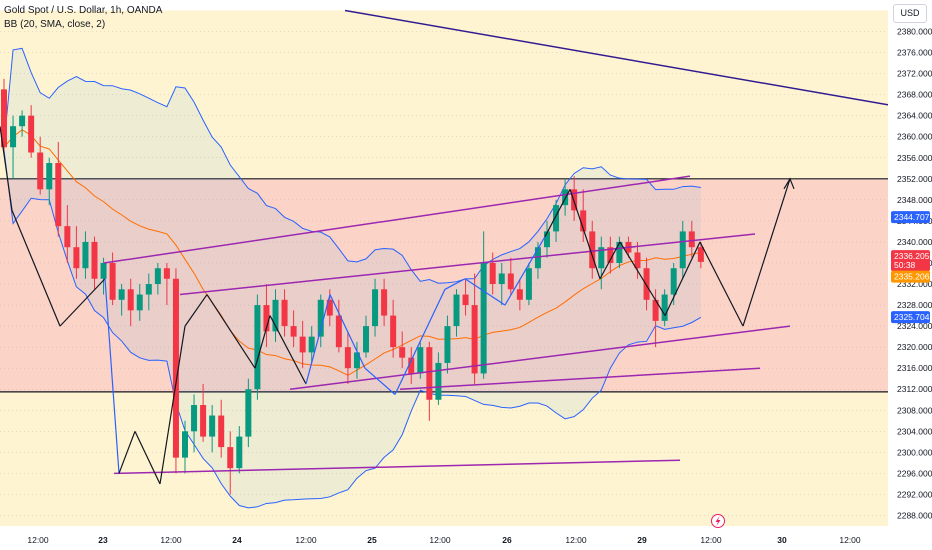 Image resolution: width=932 pixels, height=550 pixels. Describe the element at coordinates (718, 521) in the screenshot. I see `lightning-icon` at that location.